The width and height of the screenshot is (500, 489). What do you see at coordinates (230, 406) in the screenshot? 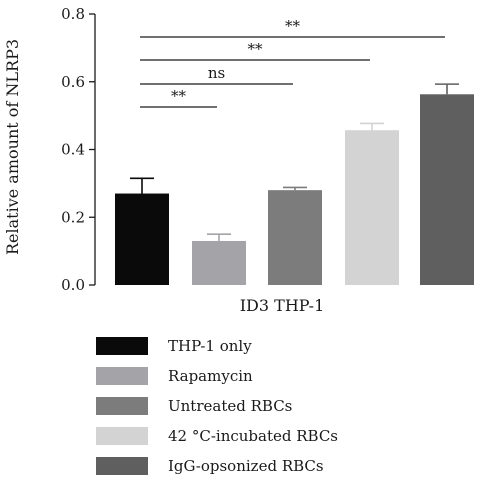
I see `legend-label: Untreated RBCs` at bounding box center [230, 406].